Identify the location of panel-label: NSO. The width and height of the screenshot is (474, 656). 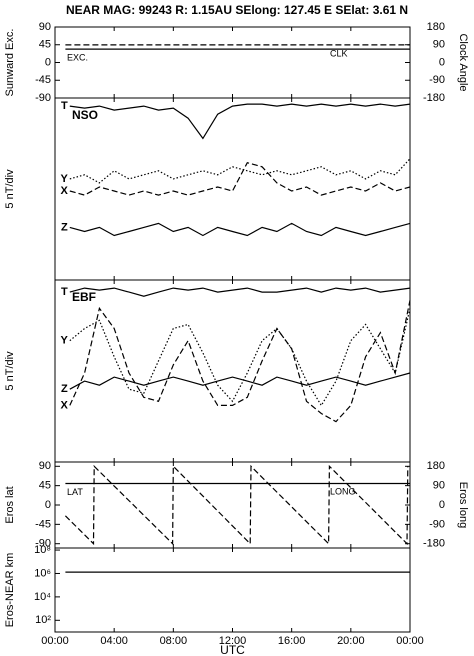
(85, 115).